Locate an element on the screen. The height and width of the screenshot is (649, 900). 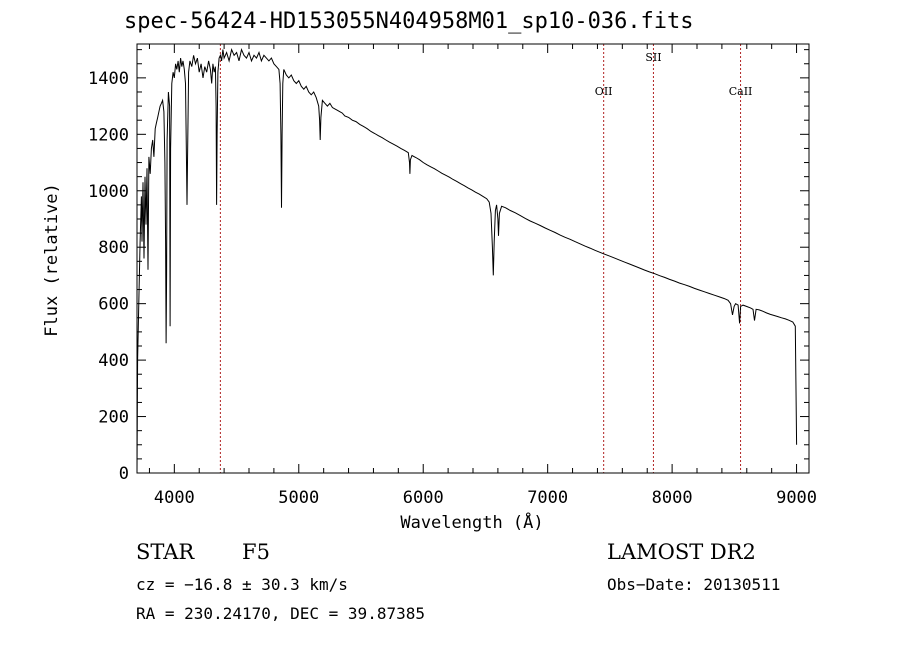
y-tick-label-800: 800 is located at coordinates (113, 248).